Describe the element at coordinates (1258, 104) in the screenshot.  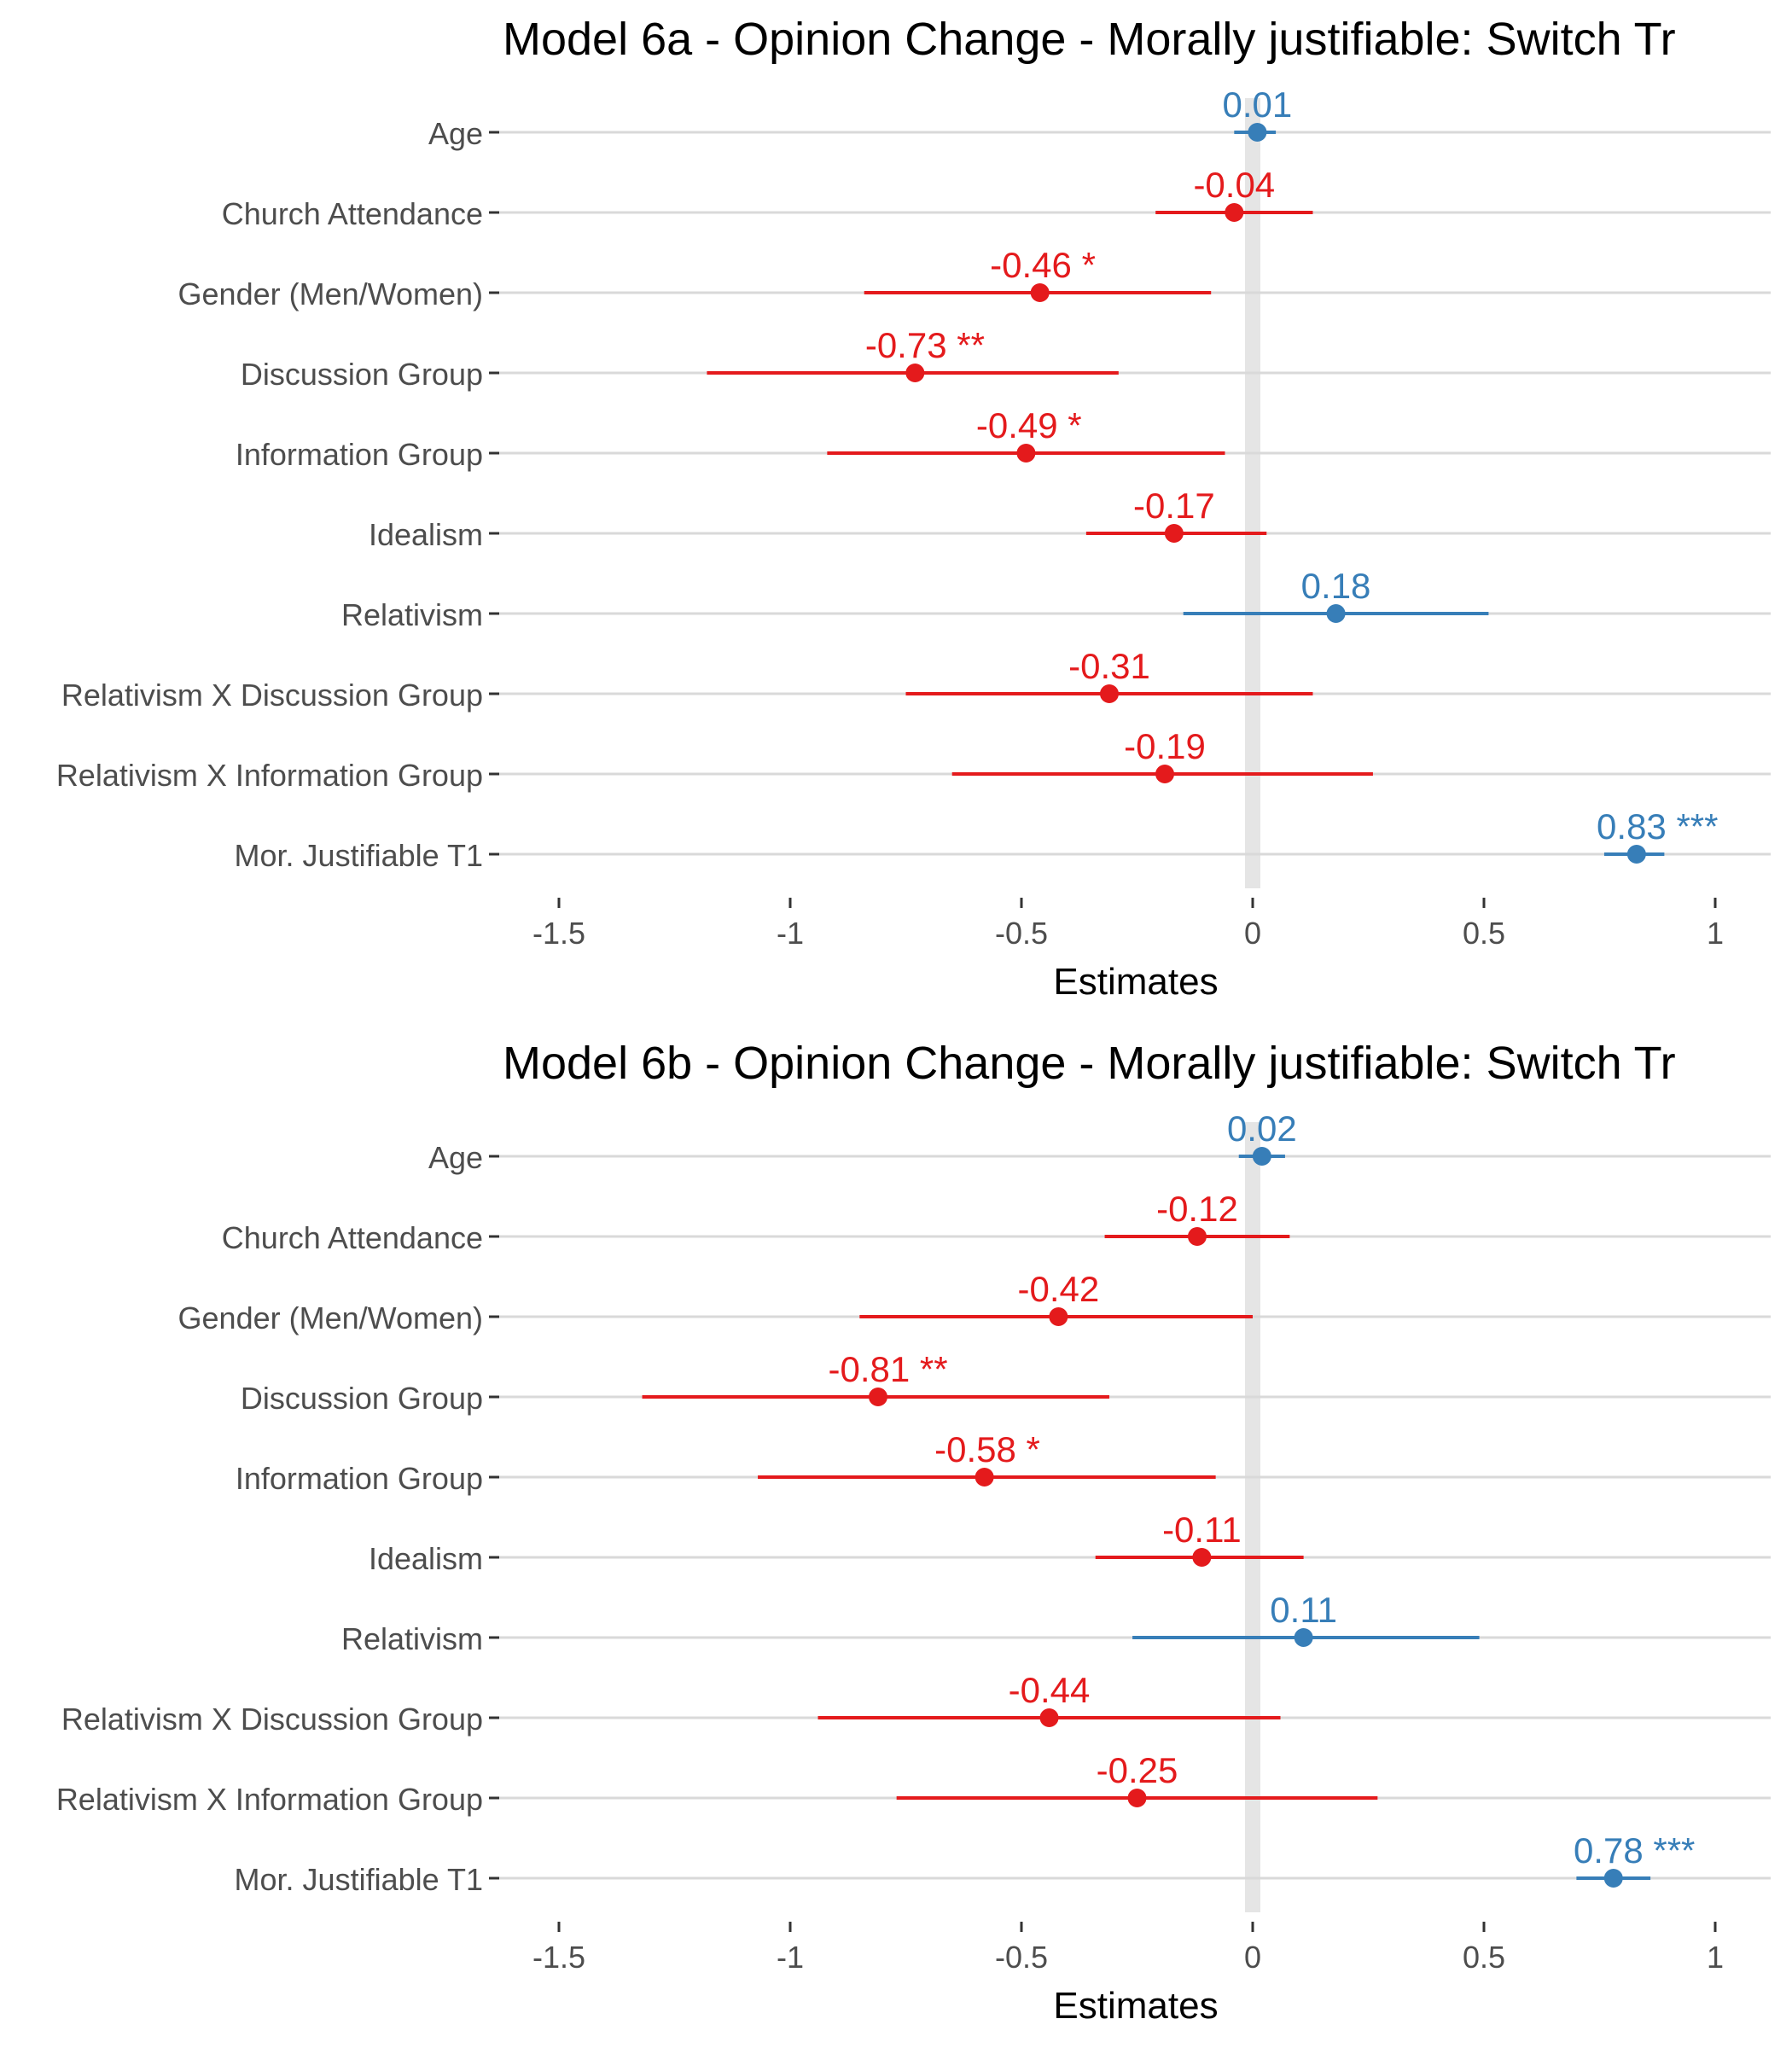
I see `data-label: 0.01` at that location.